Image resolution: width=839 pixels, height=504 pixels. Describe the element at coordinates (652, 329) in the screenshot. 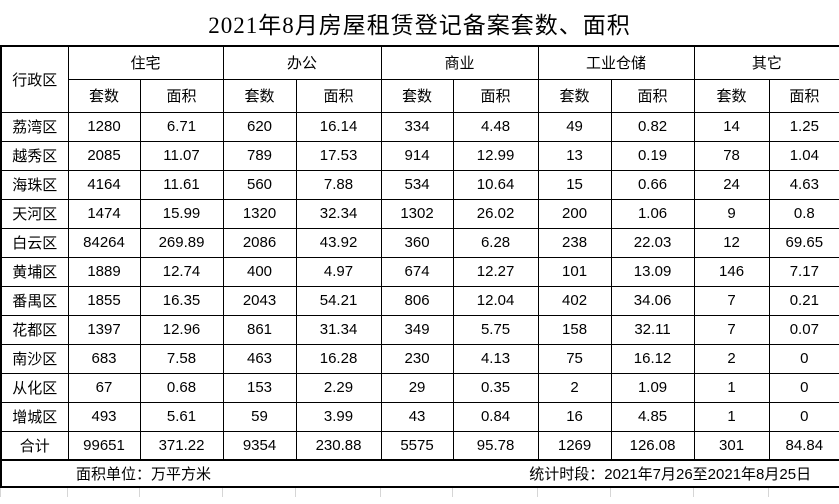

I see `value-cell: 32.11` at that location.